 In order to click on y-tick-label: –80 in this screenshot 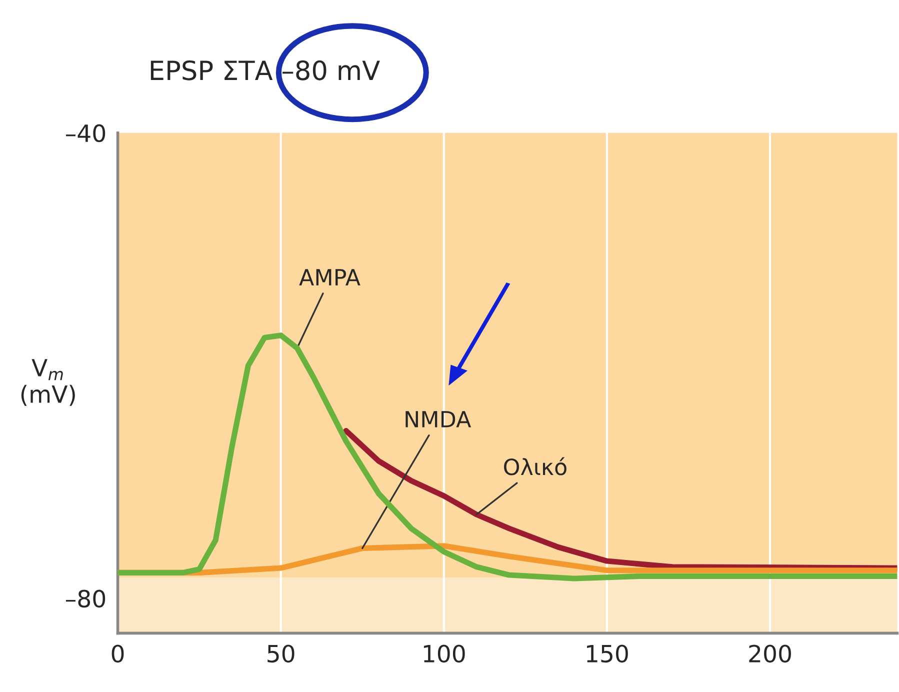, I will do `click(86, 599)`.